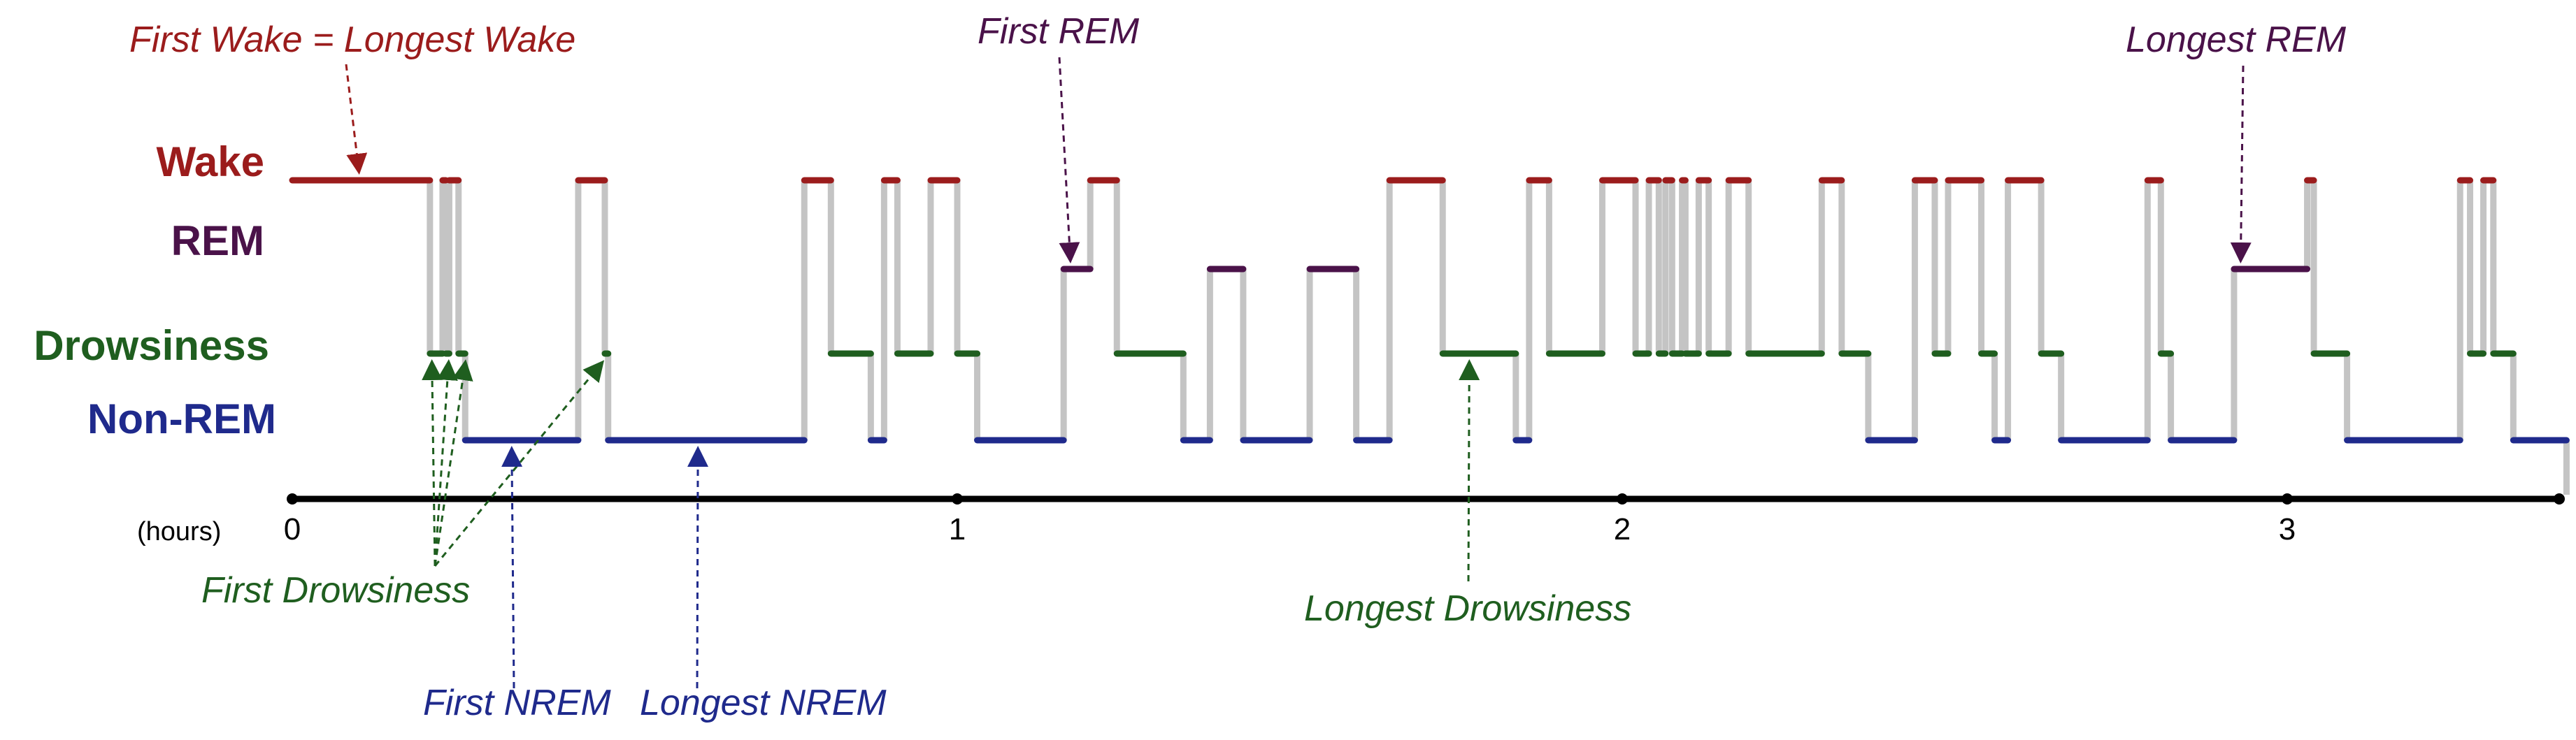  What do you see at coordinates (517, 703) in the screenshot?
I see `annotation-first-nrem: First NREM` at bounding box center [517, 703].